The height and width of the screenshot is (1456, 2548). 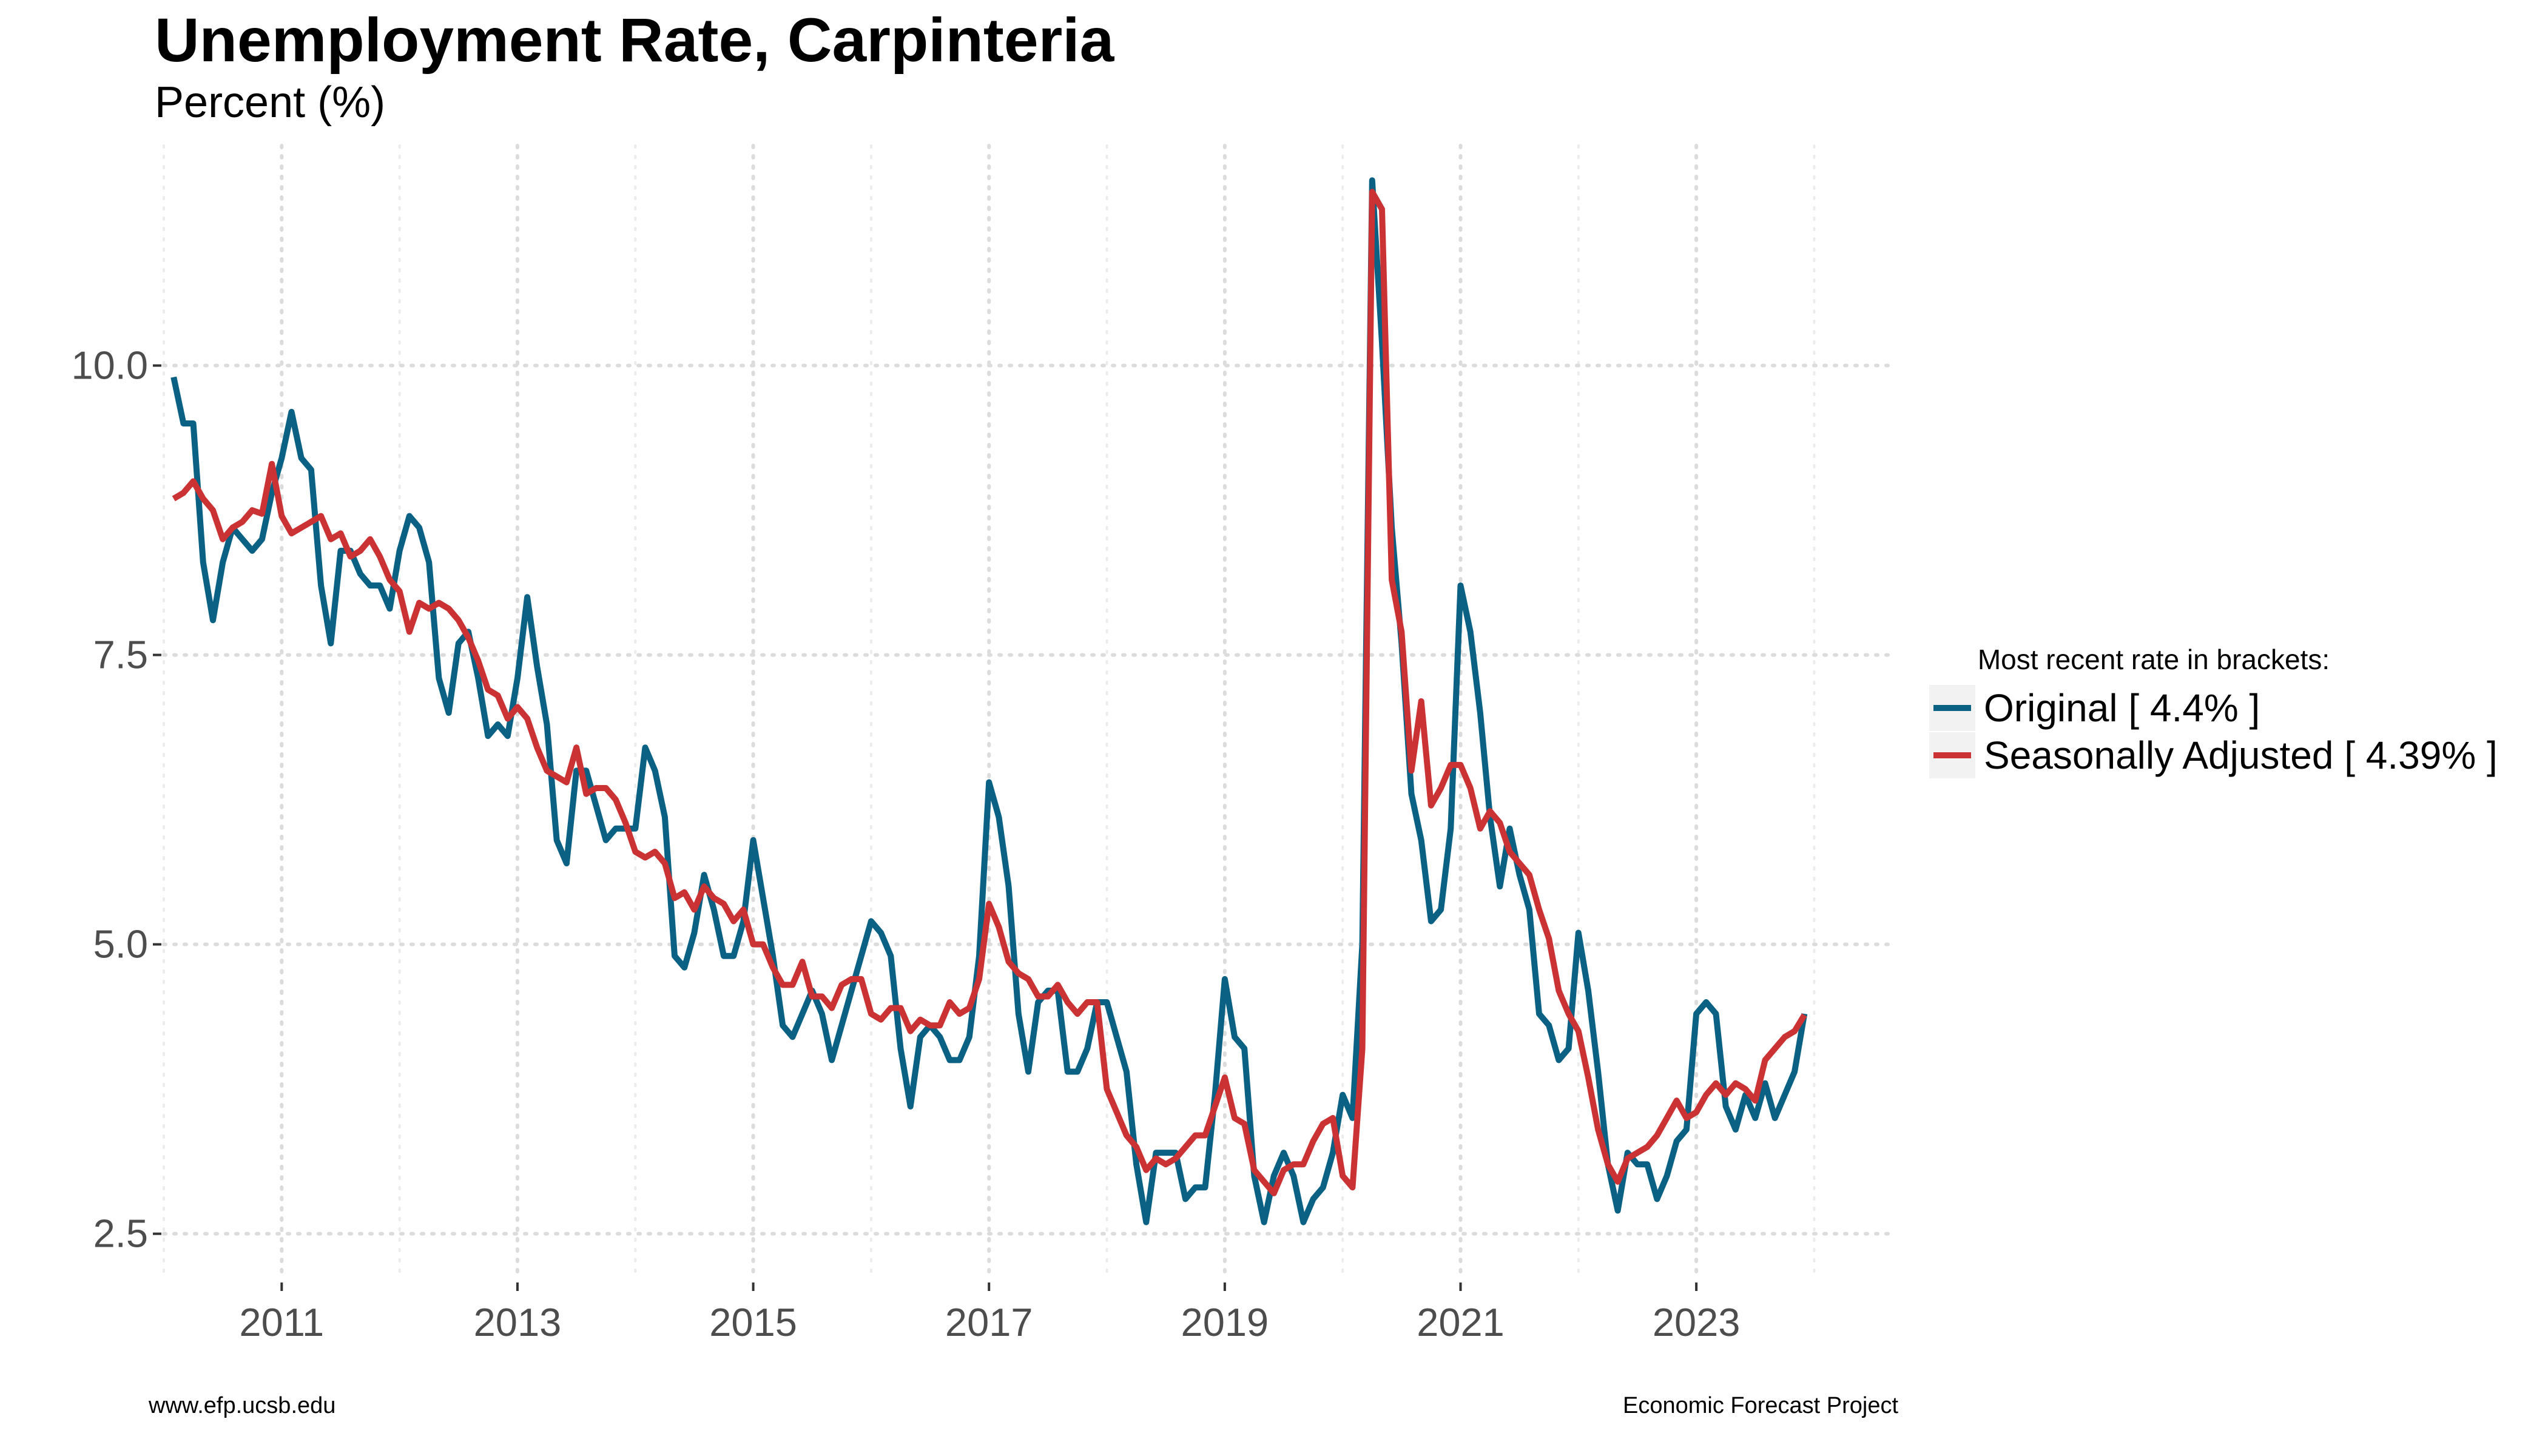 I want to click on legend-label-original: Original [ 4.4% ], so click(x=2122, y=708).